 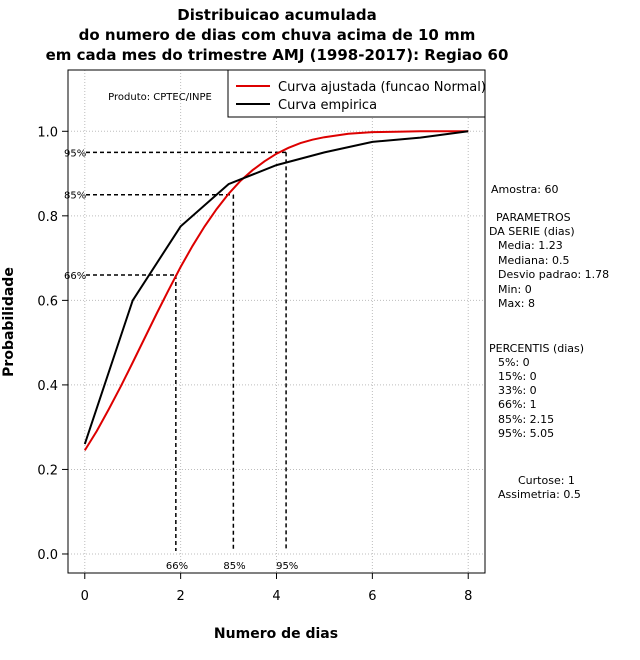 I want to click on y-tick-label: 0.4, so click(x=47, y=386).